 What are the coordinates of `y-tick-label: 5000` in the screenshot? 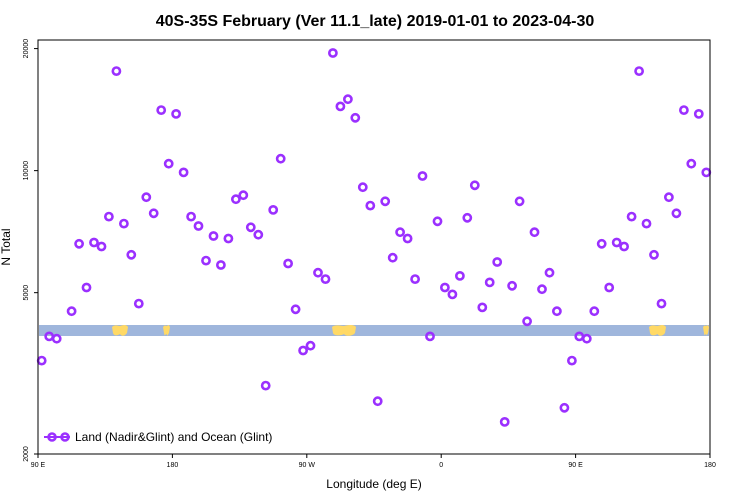 It's located at (26, 293).